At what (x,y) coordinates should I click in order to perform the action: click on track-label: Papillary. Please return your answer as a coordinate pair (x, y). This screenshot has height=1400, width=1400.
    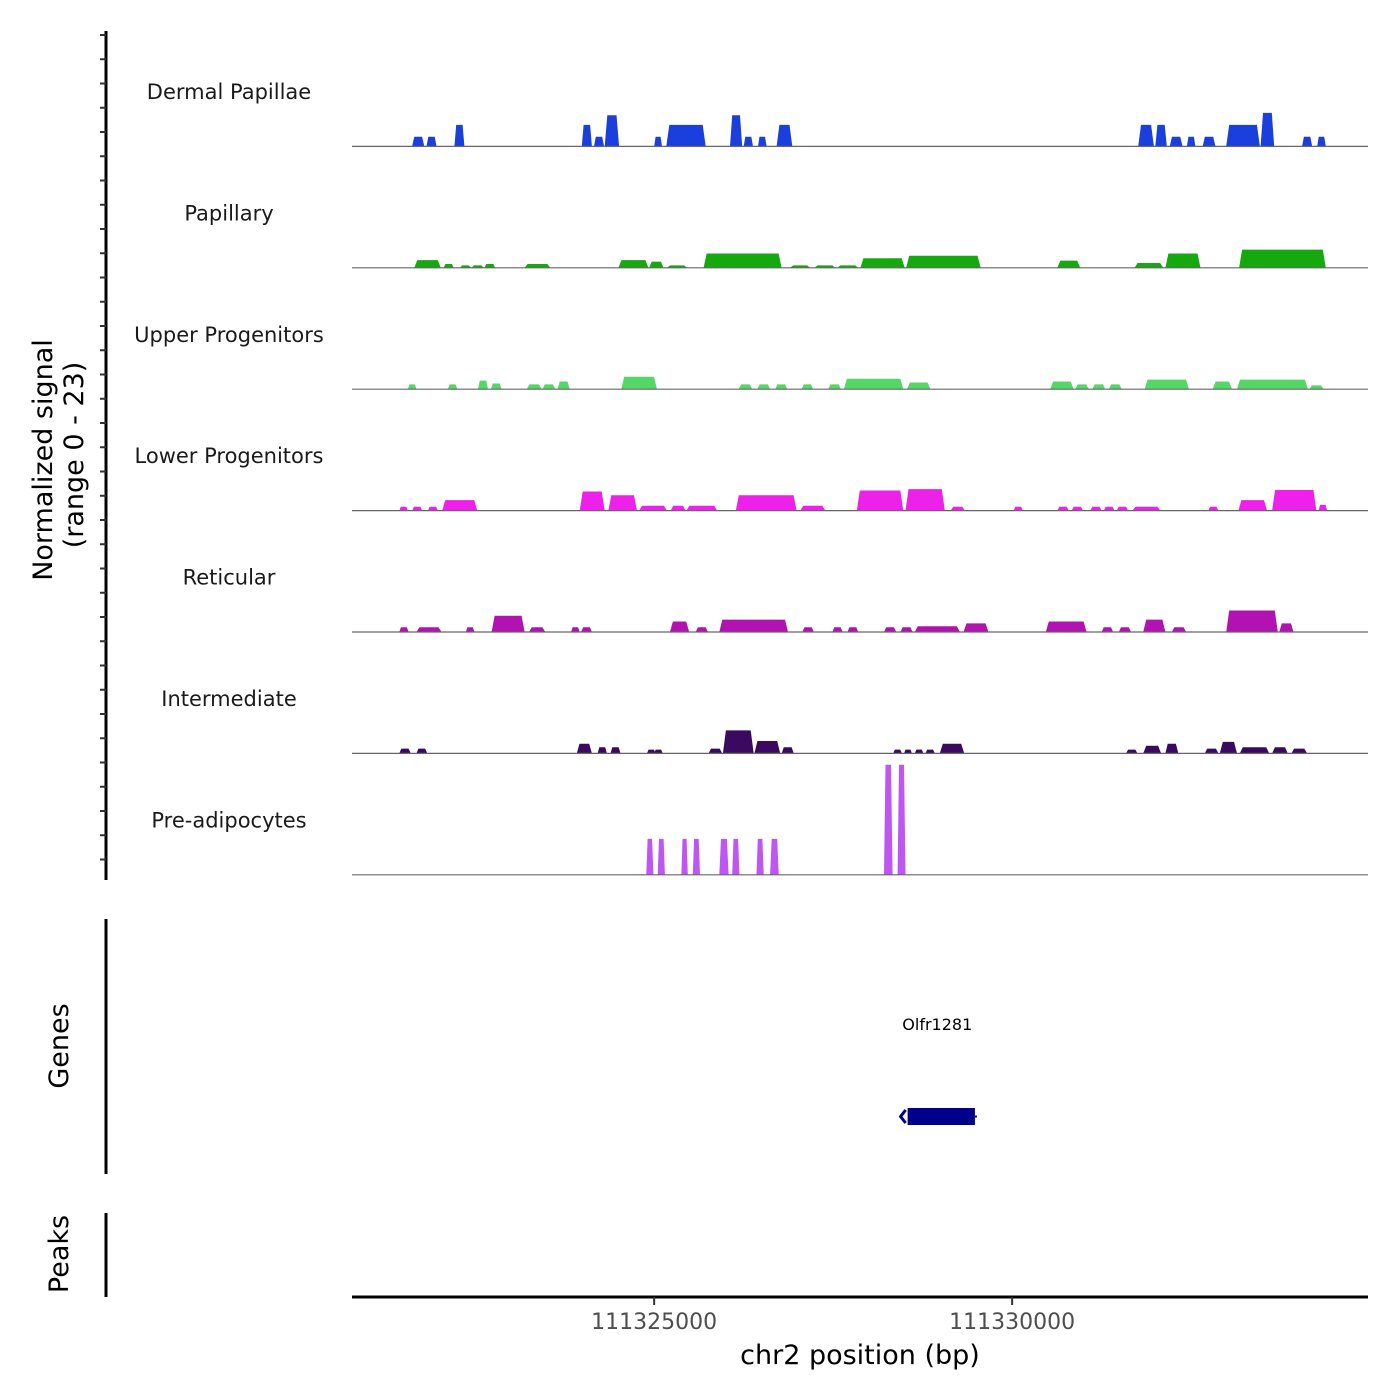
    Looking at the image, I should click on (228, 213).